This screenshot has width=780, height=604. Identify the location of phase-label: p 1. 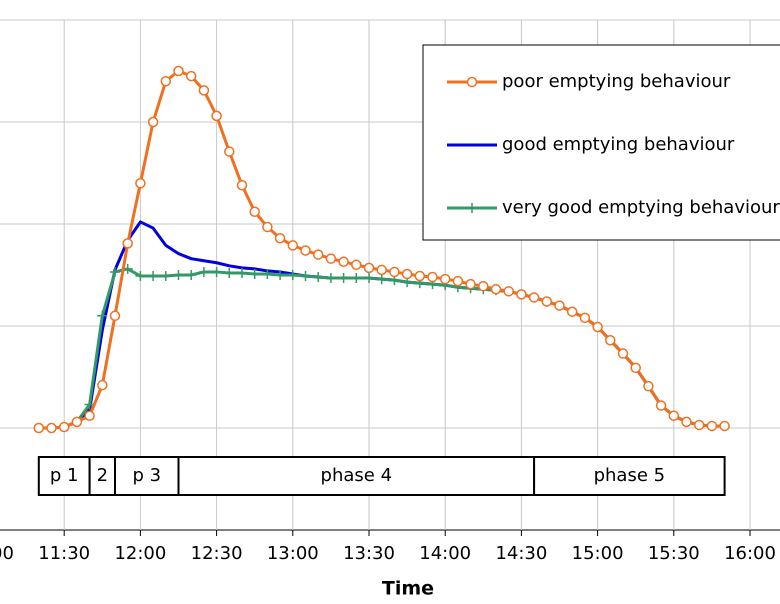
(64, 475).